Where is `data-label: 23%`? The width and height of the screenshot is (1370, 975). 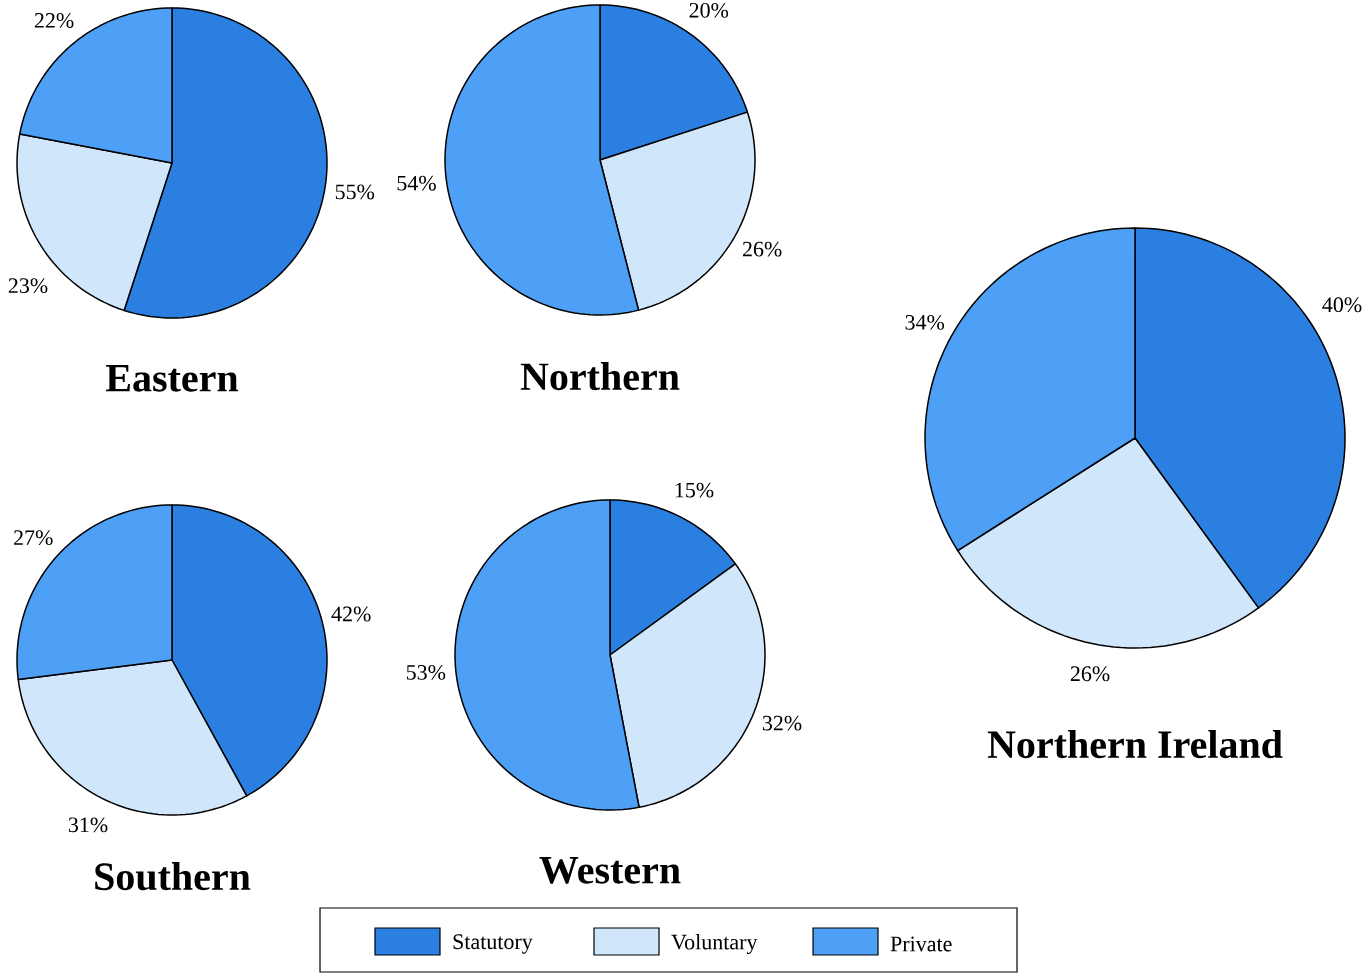 data-label: 23% is located at coordinates (28, 286).